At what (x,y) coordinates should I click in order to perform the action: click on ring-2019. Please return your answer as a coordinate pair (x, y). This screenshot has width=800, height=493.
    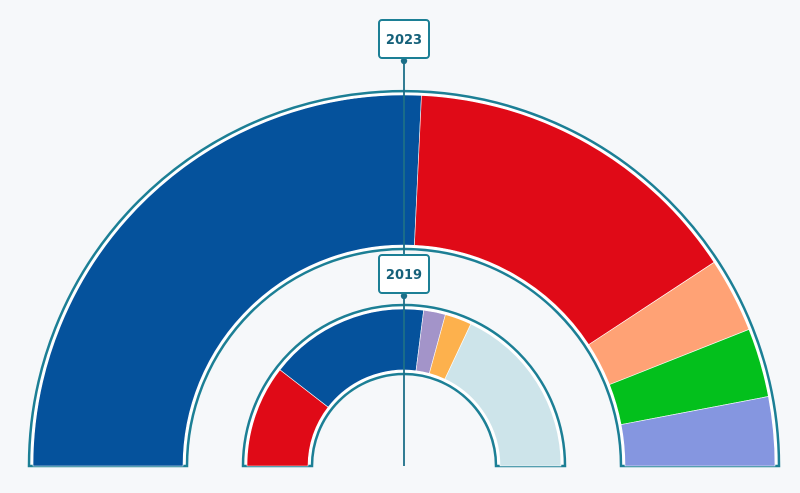
    Looking at the image, I should click on (404, 385).